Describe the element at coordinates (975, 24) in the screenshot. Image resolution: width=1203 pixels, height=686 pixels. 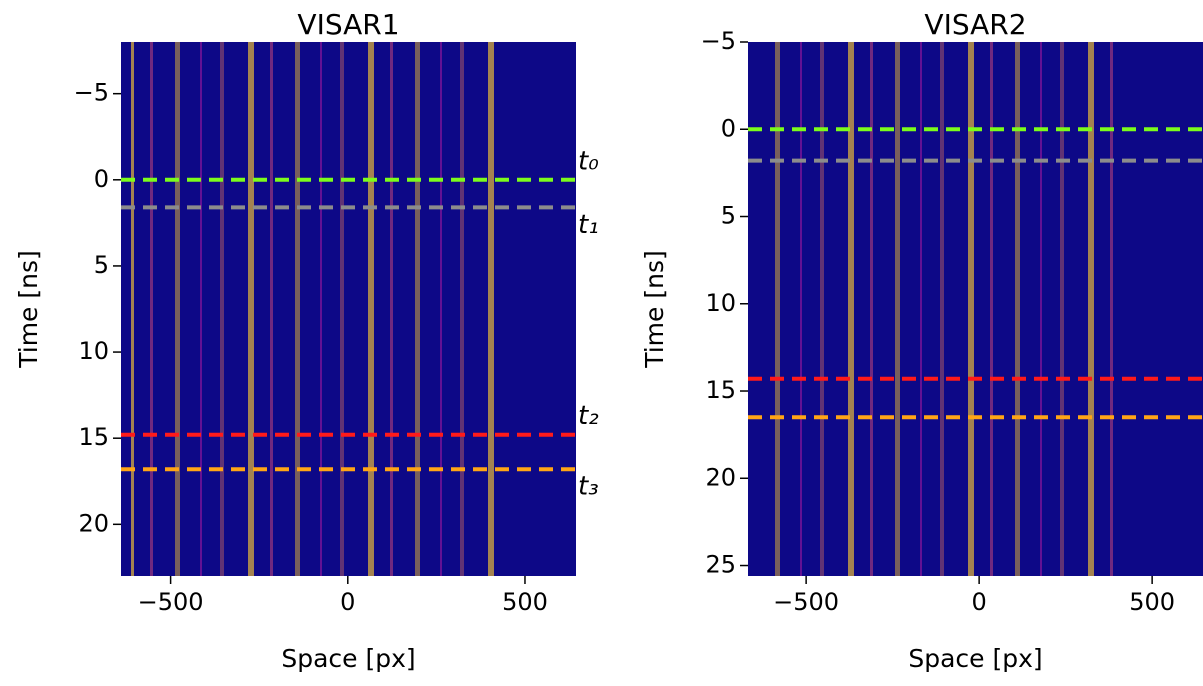
I see `panel-title: VISAR2` at that location.